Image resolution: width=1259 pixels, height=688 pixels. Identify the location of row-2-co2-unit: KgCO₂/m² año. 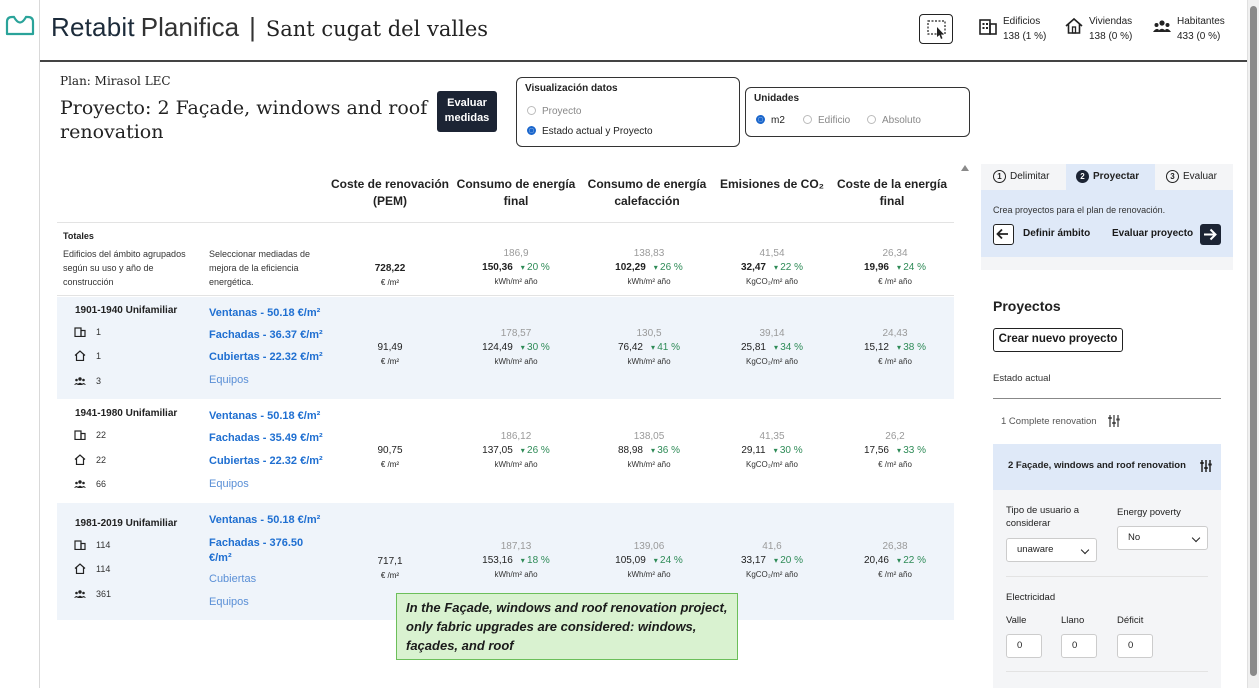
(771, 464).